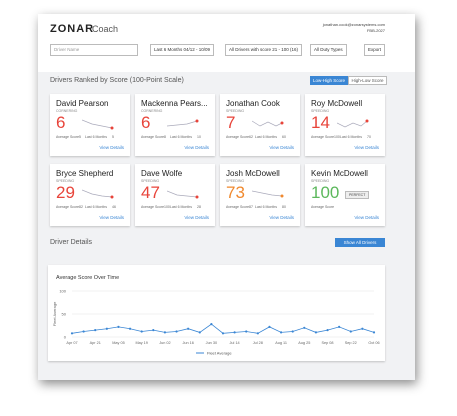 This screenshot has width=457, height=416. Describe the element at coordinates (141, 343) in the screenshot. I see `x-tick-label: May 19` at that location.